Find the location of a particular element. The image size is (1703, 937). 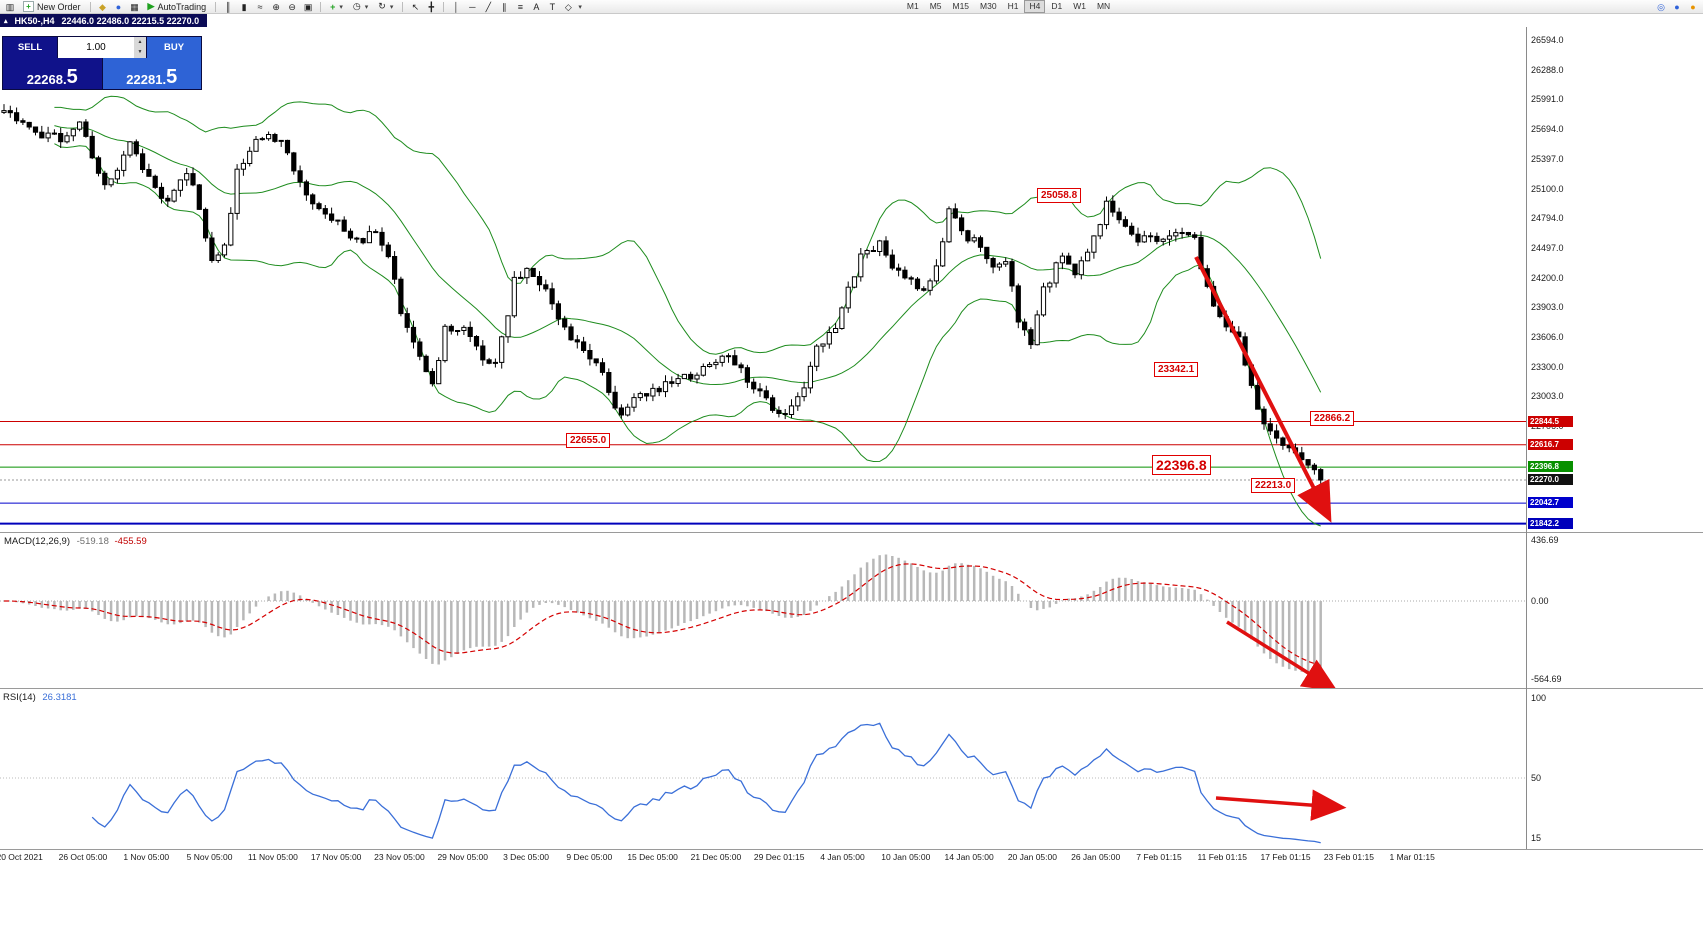

periods-button: ◷ ▾ is located at coordinates (360, 7).